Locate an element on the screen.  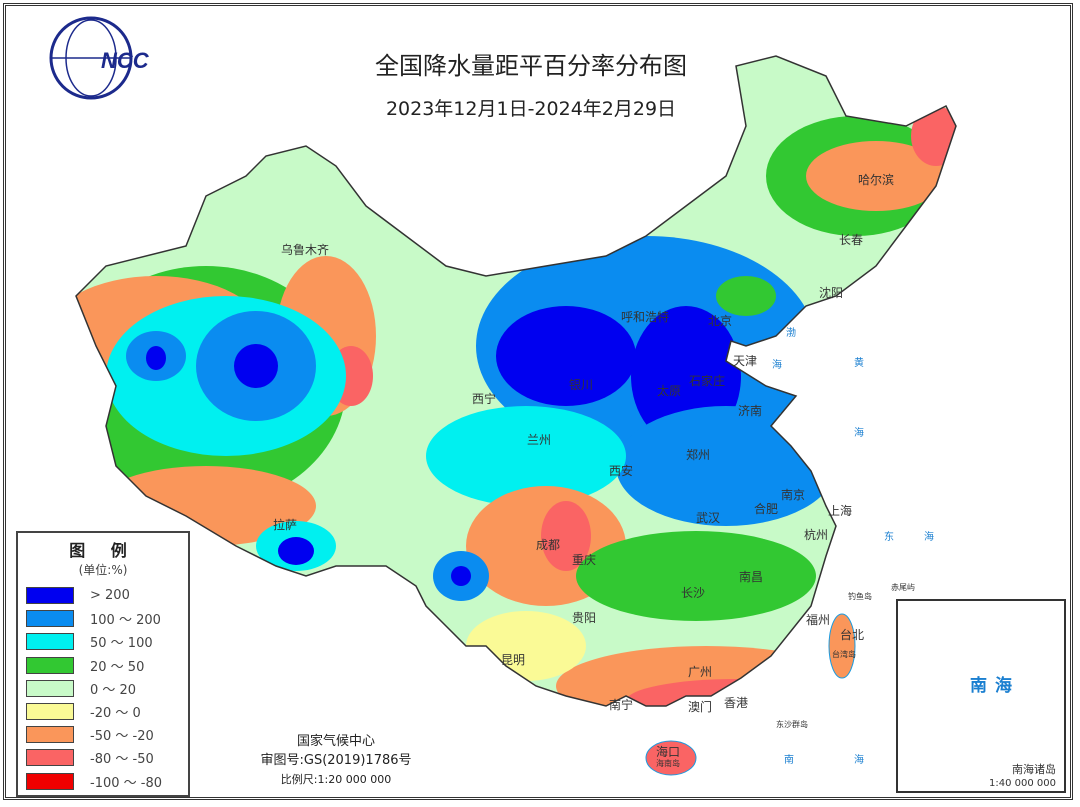
legend-unit: (单位:%) is located at coordinates (103, 570).